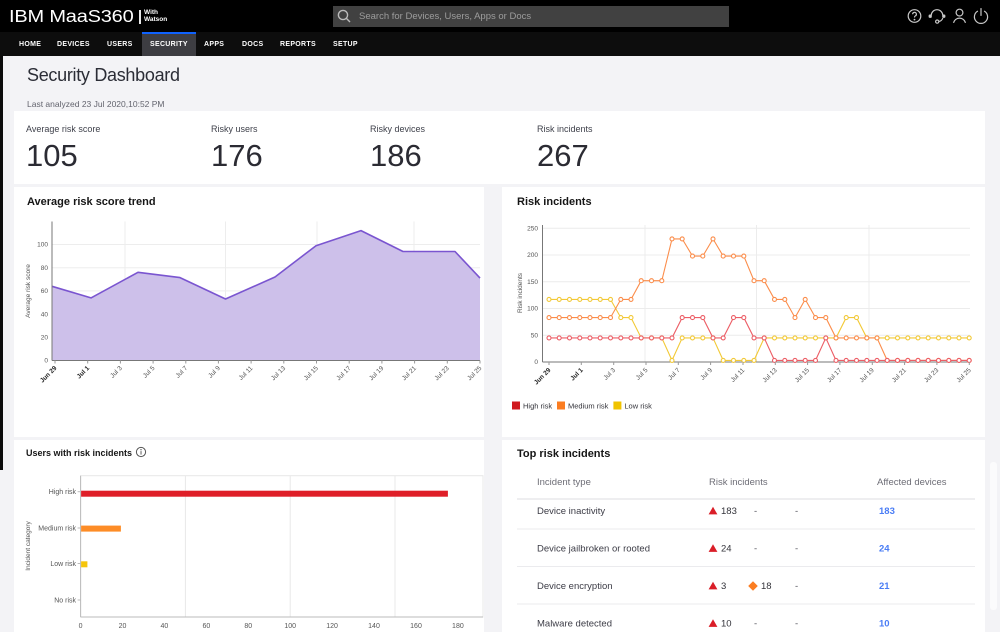  I want to click on svg-text: Device inactivity, so click(571, 511).